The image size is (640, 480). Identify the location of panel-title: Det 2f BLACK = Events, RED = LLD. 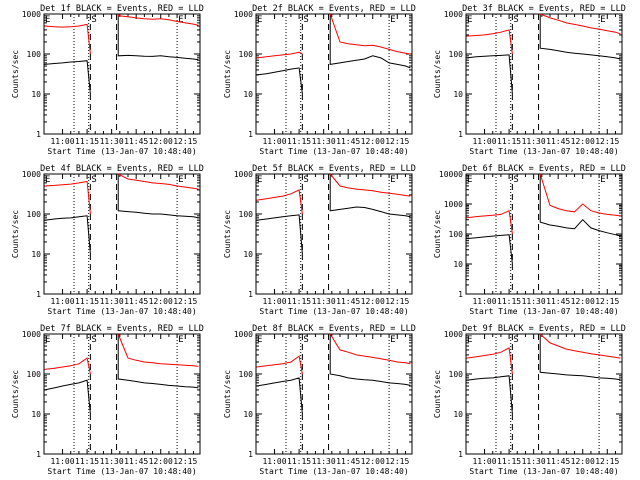
(334, 9).